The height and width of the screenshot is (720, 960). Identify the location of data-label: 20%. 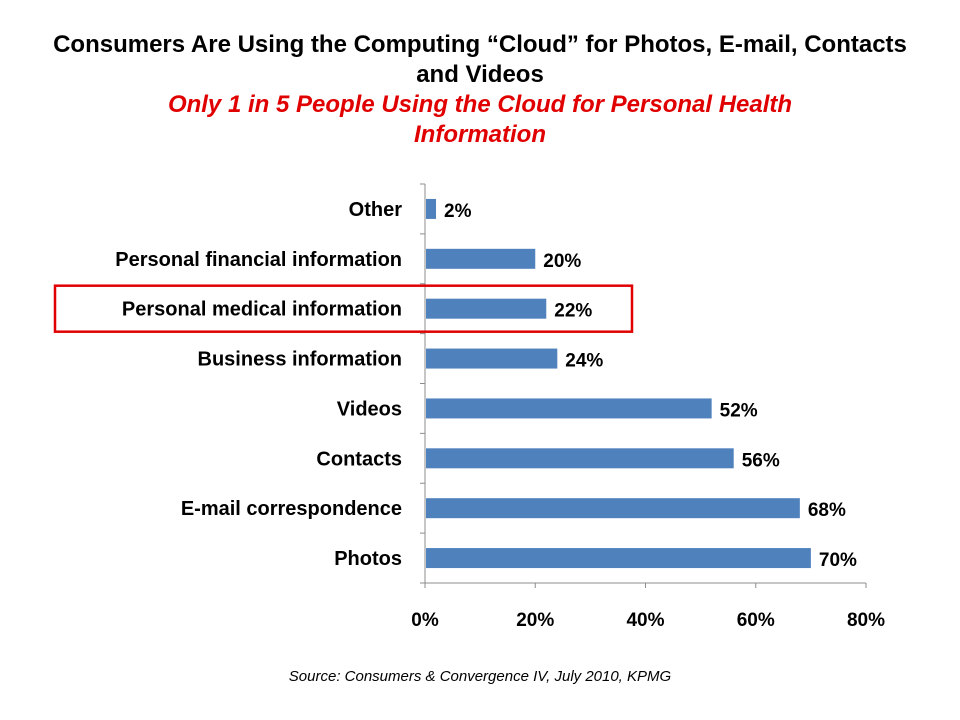
(562, 261).